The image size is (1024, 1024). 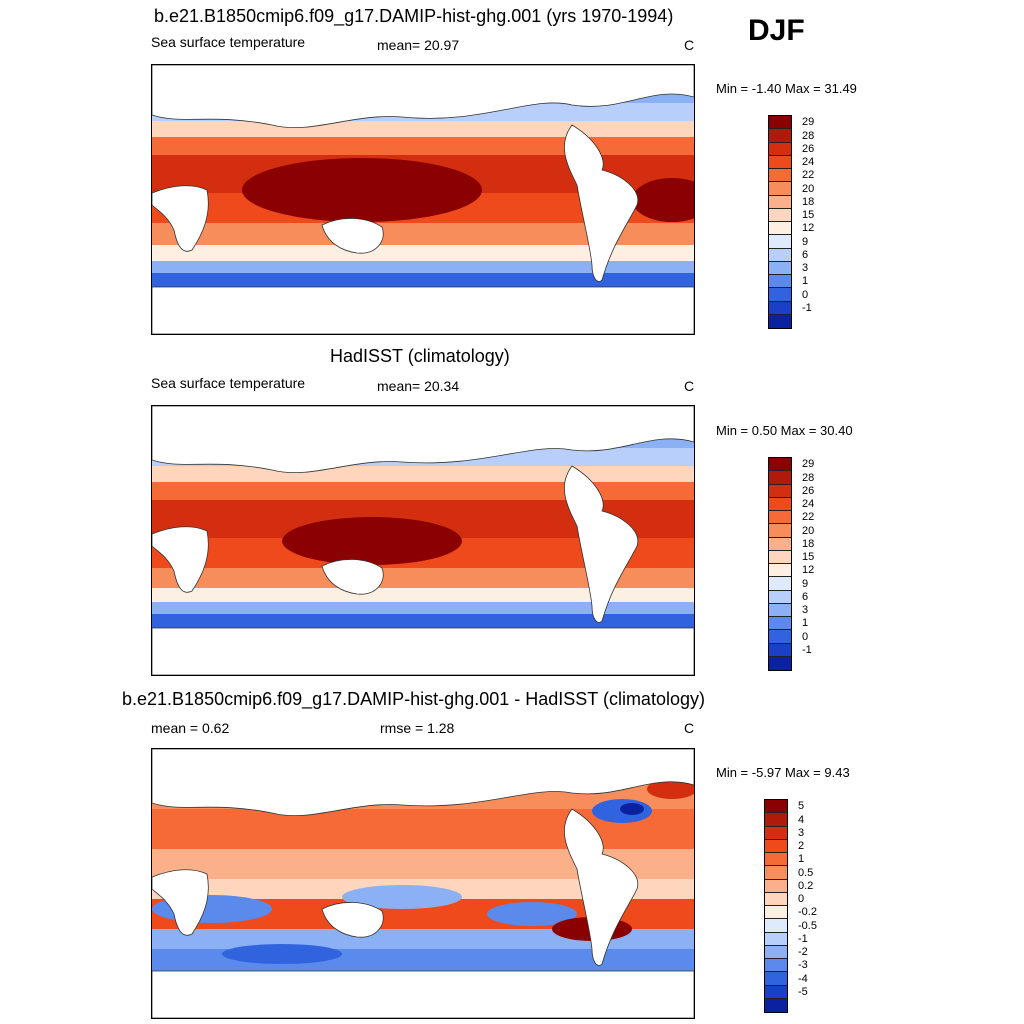 What do you see at coordinates (776, 30) in the screenshot?
I see `season-label: DJF` at bounding box center [776, 30].